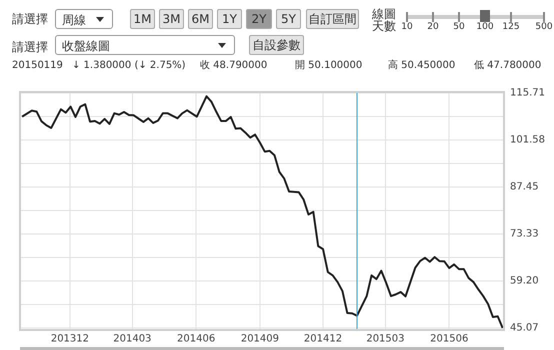 This screenshot has width=554, height=350. What do you see at coordinates (527, 93) in the screenshot?
I see `y-tick-label: 115.71` at bounding box center [527, 93].